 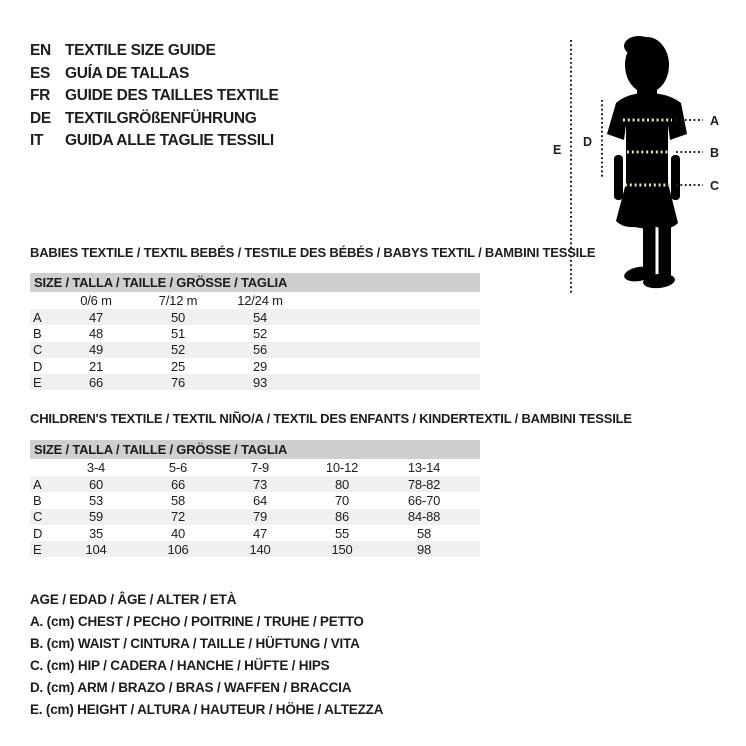 I want to click on table-cell: 56, so click(x=260, y=350).